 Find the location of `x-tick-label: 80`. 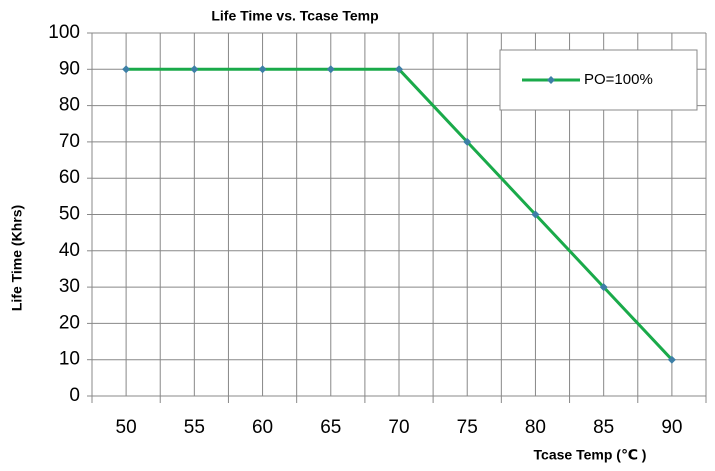

x-tick-label: 80 is located at coordinates (535, 427).